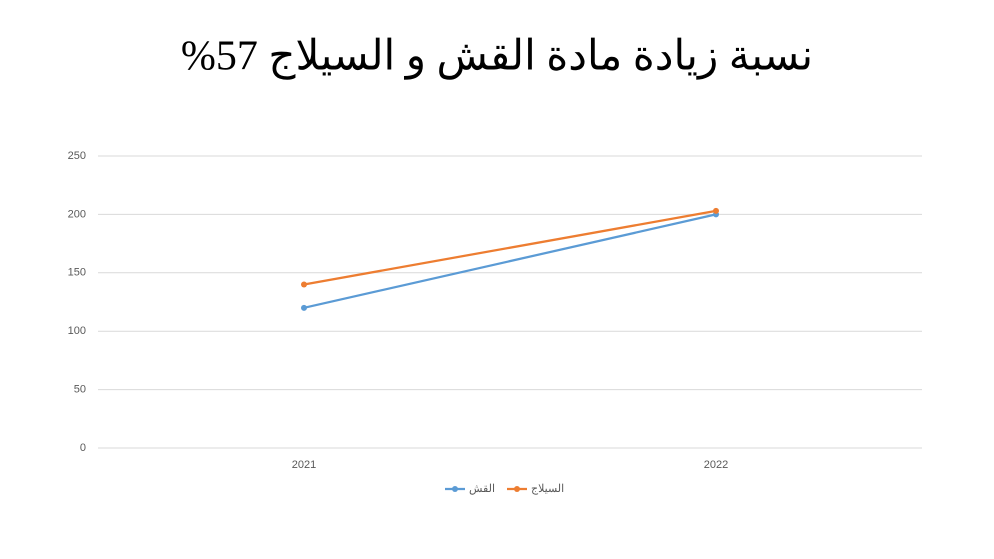 The width and height of the screenshot is (994, 559). Describe the element at coordinates (304, 465) in the screenshot. I see `x-tick-label: 2021` at that location.